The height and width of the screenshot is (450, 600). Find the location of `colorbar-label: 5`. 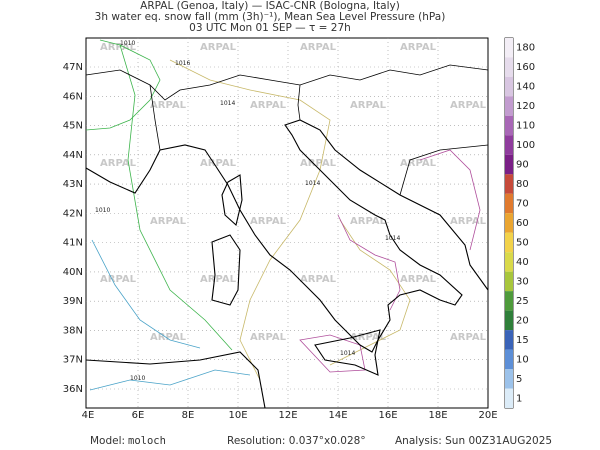

colorbar-label: 5 is located at coordinates (519, 379).